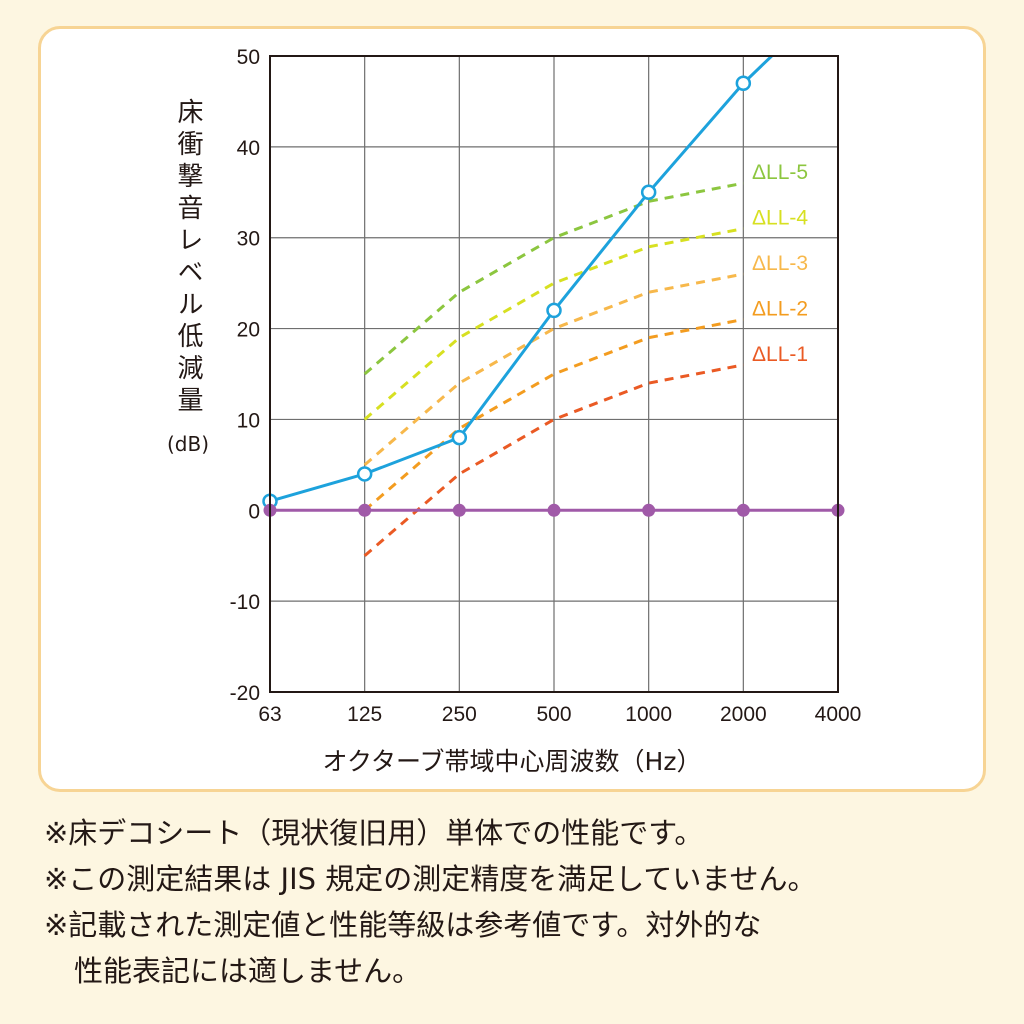 The image size is (1024, 1024). I want to click on y-axis-label: 床衝撃音レベル低減量, so click(188, 258).